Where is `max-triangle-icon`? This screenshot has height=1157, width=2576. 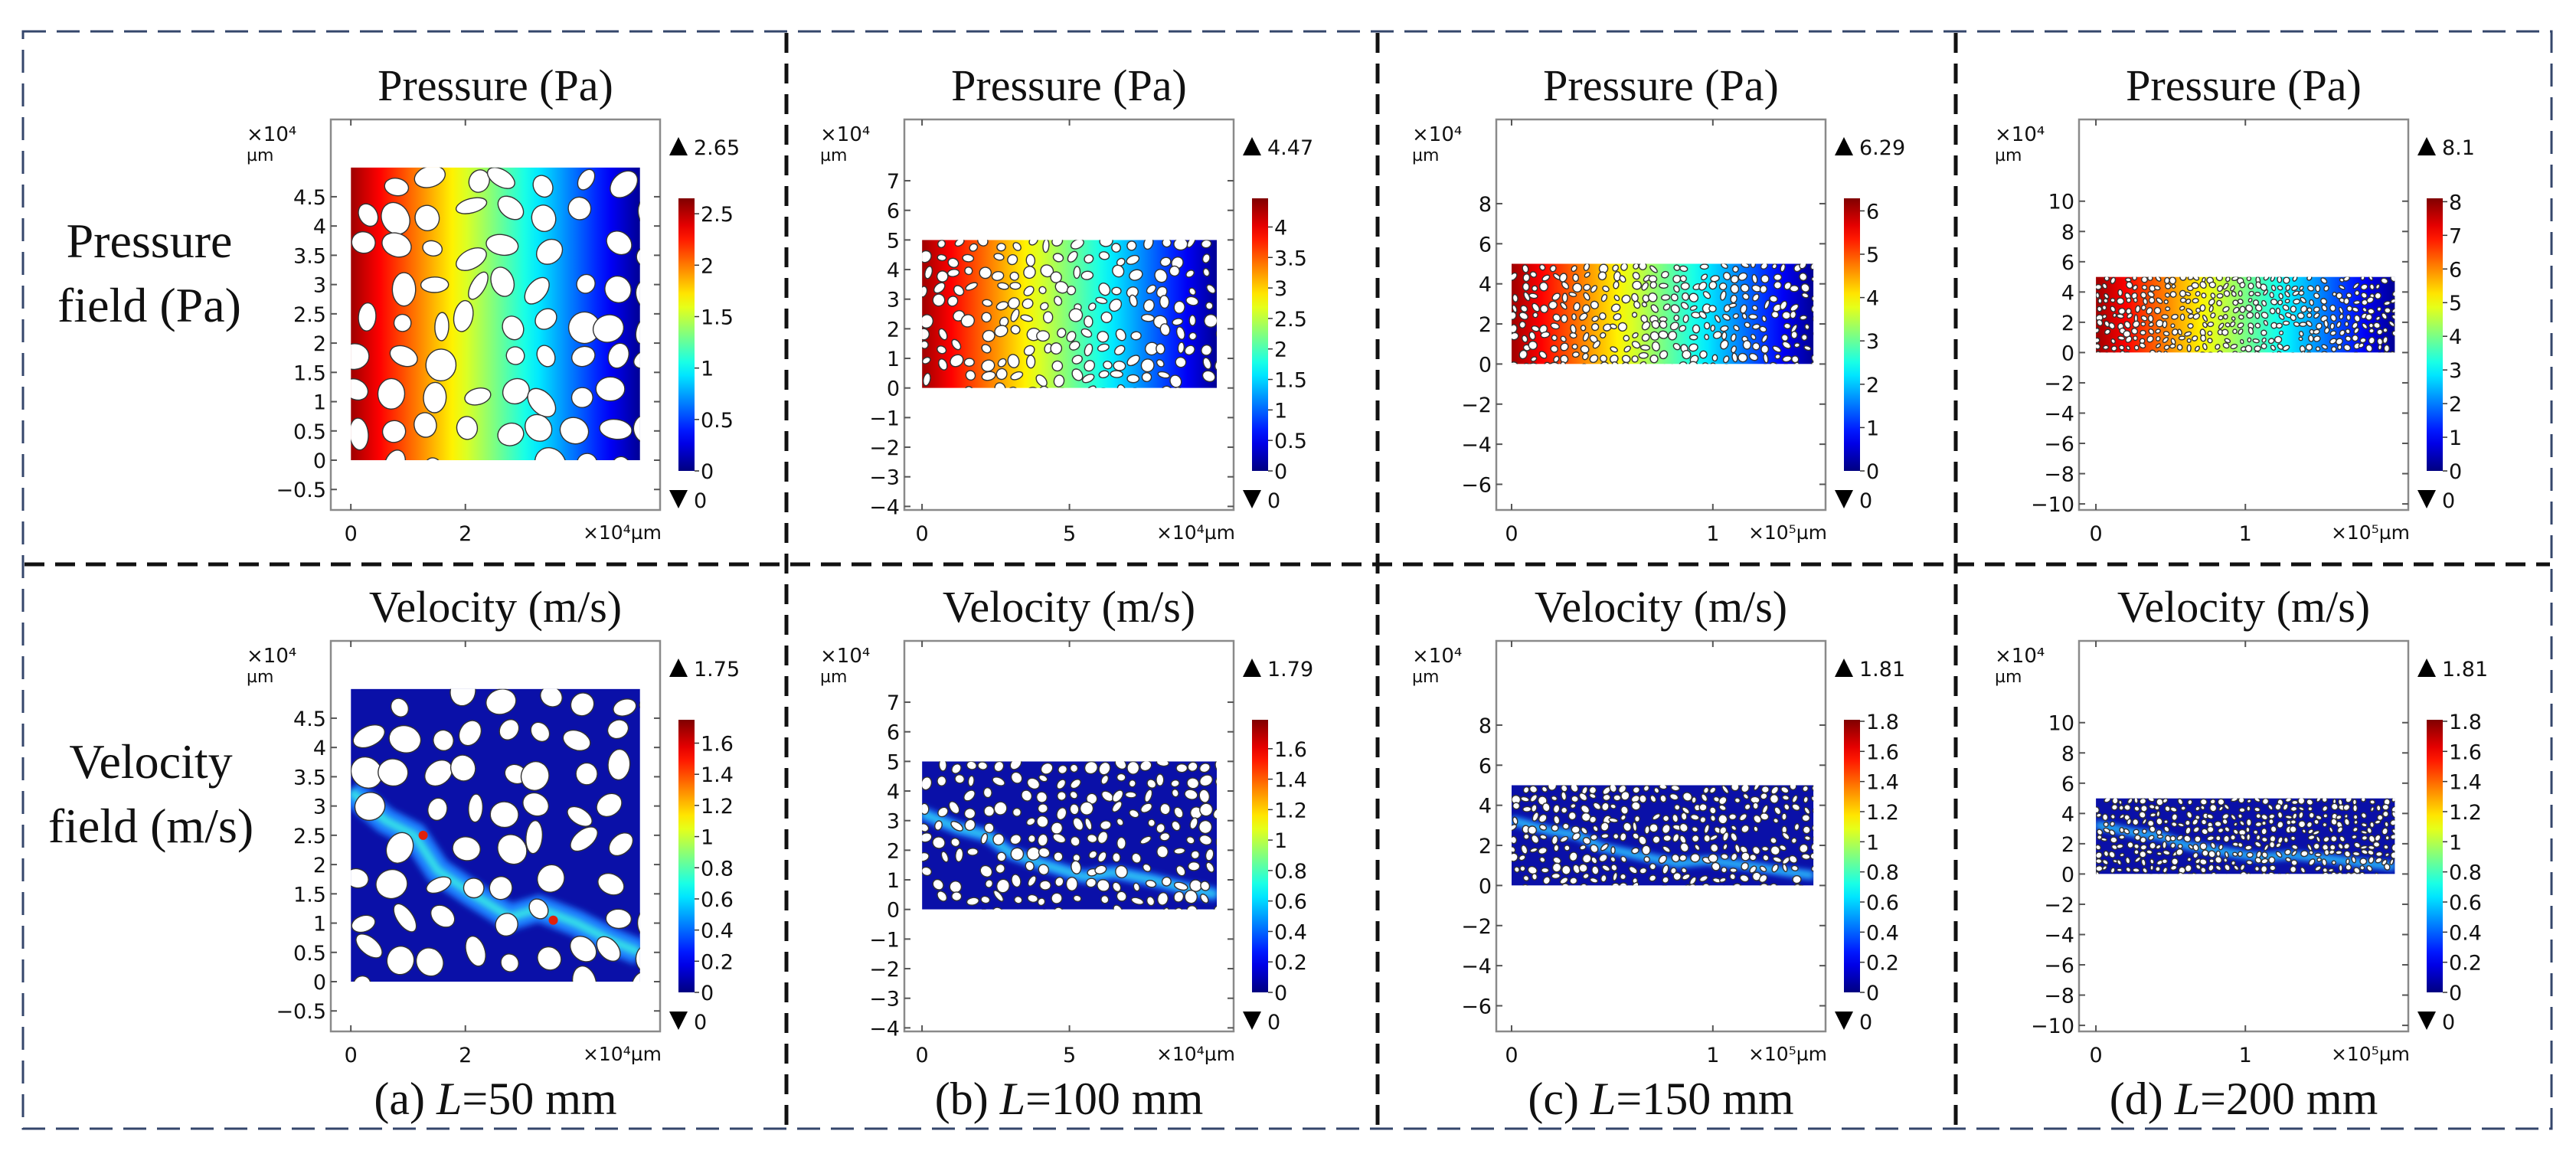 max-triangle-icon is located at coordinates (678, 146).